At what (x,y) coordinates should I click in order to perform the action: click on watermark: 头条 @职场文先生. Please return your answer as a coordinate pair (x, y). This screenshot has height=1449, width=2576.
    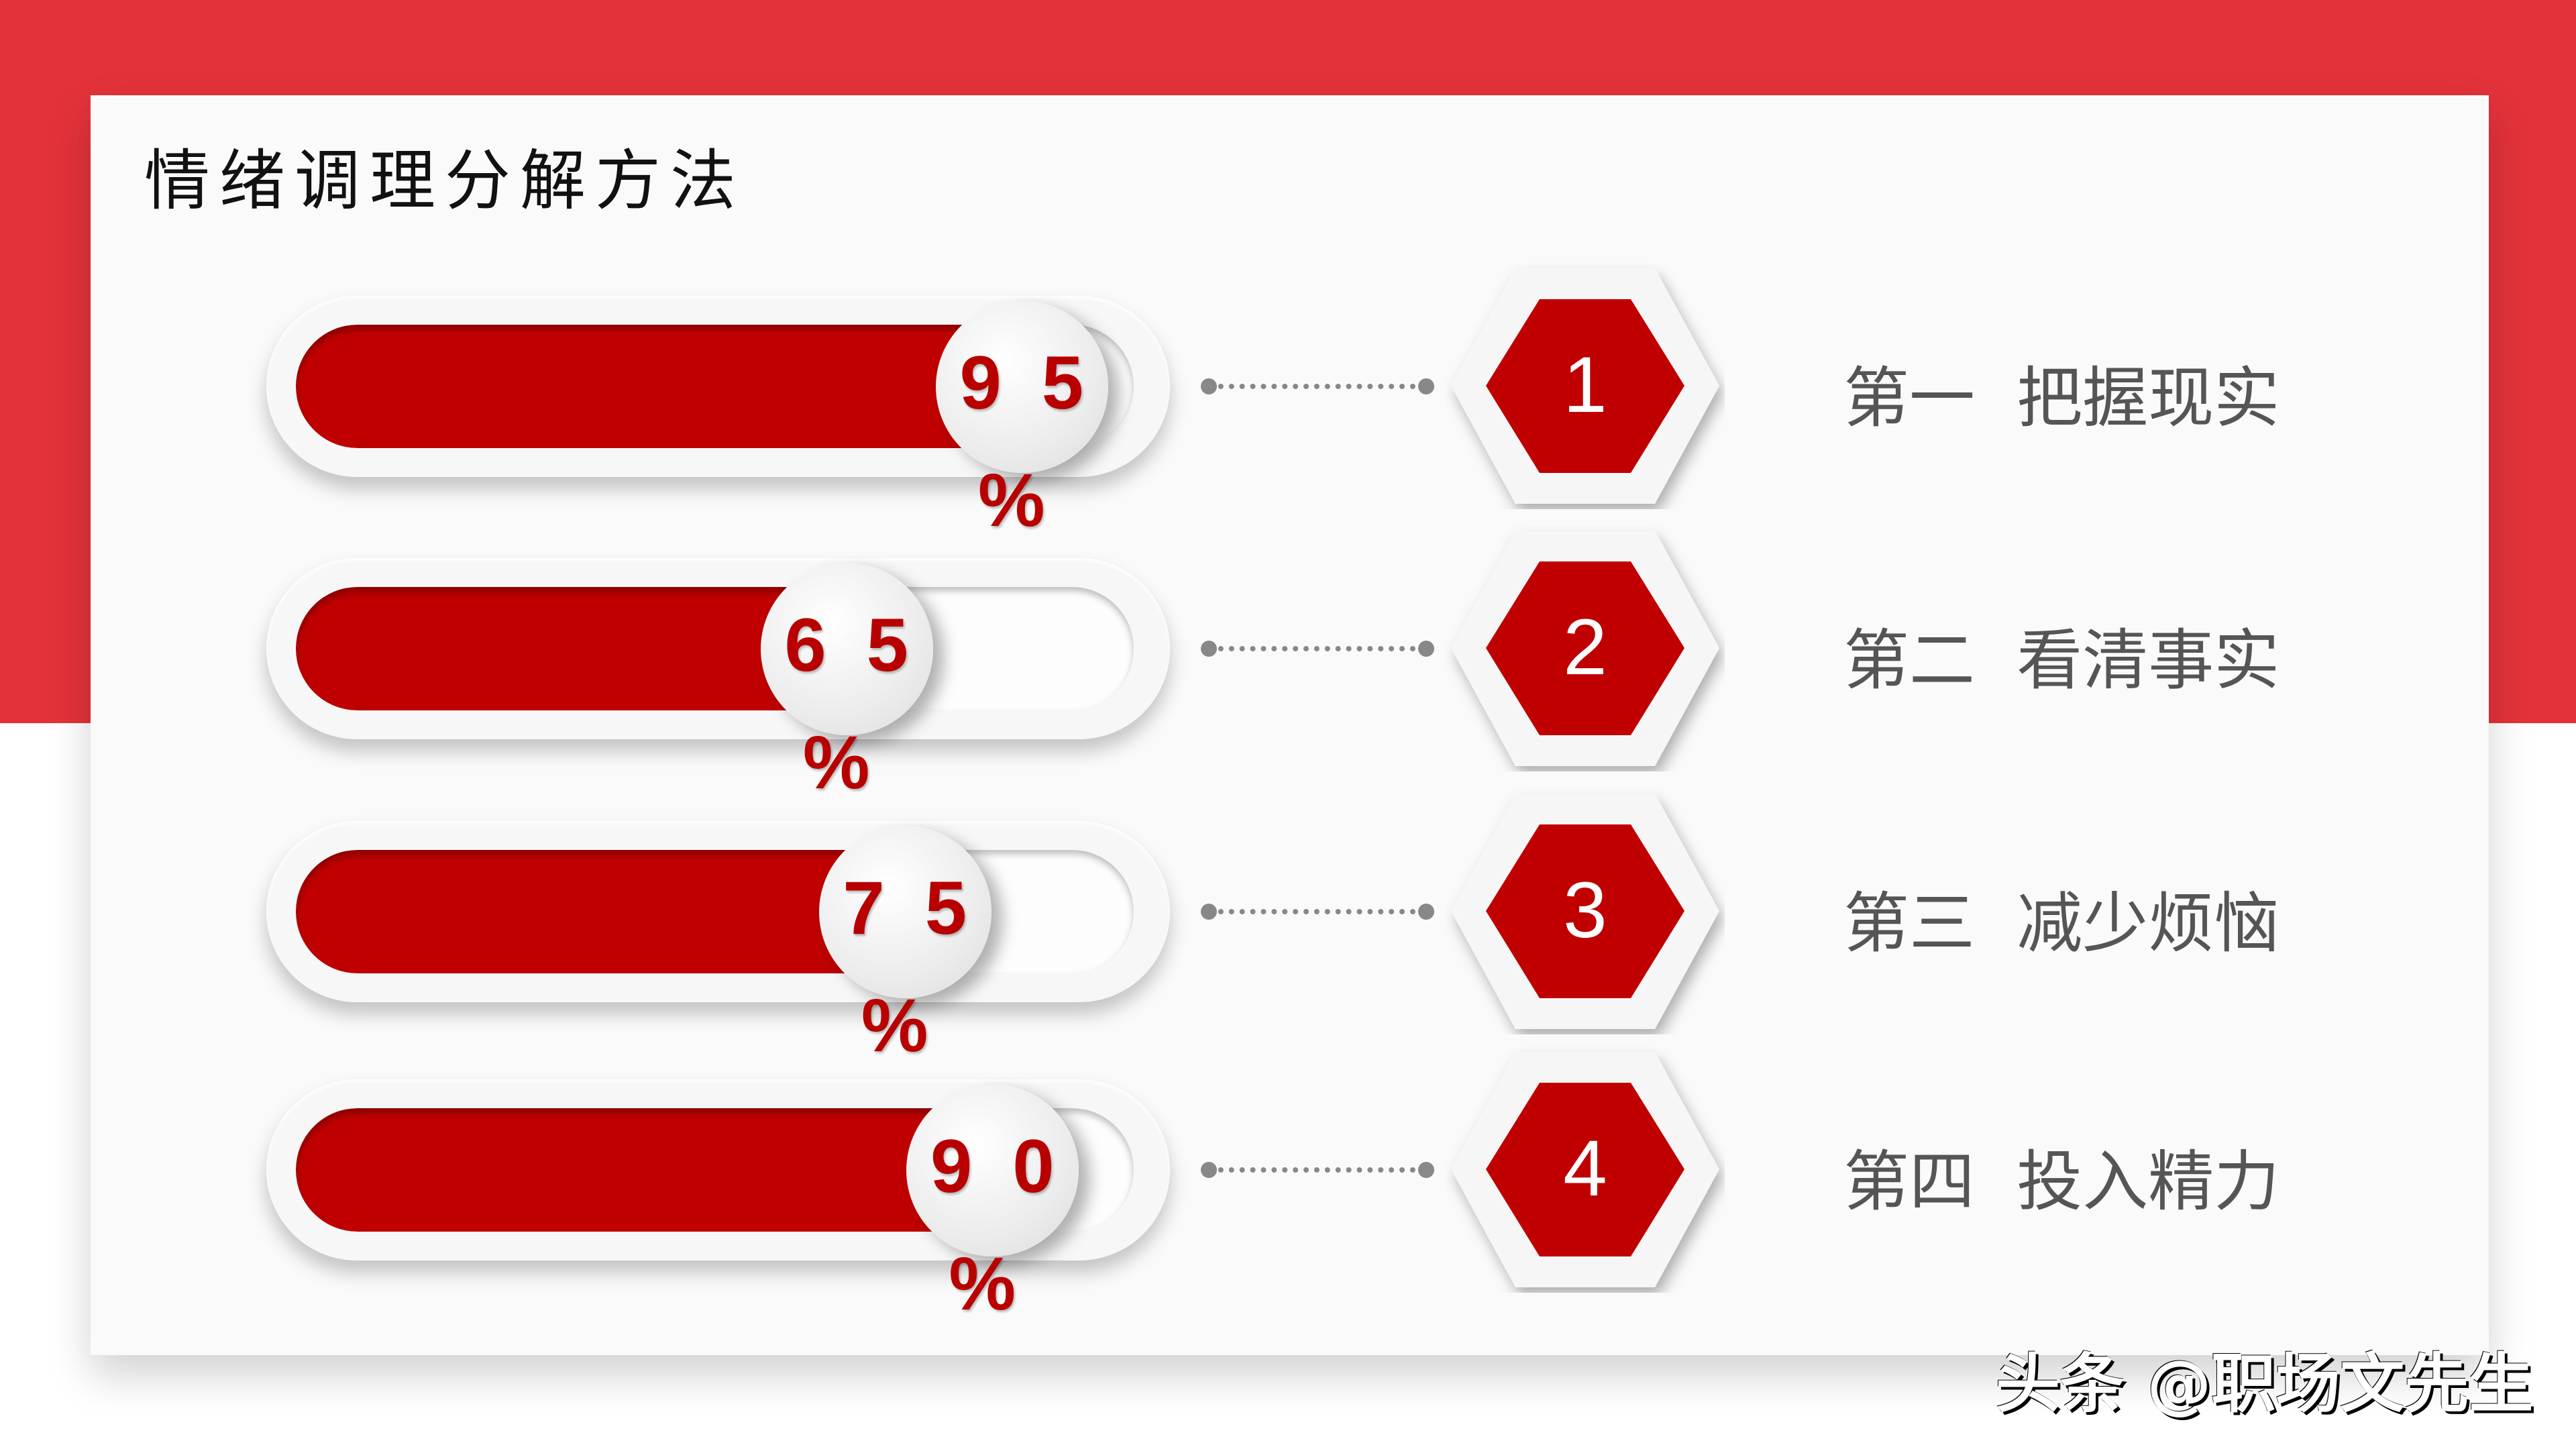
    Looking at the image, I should click on (2265, 1383).